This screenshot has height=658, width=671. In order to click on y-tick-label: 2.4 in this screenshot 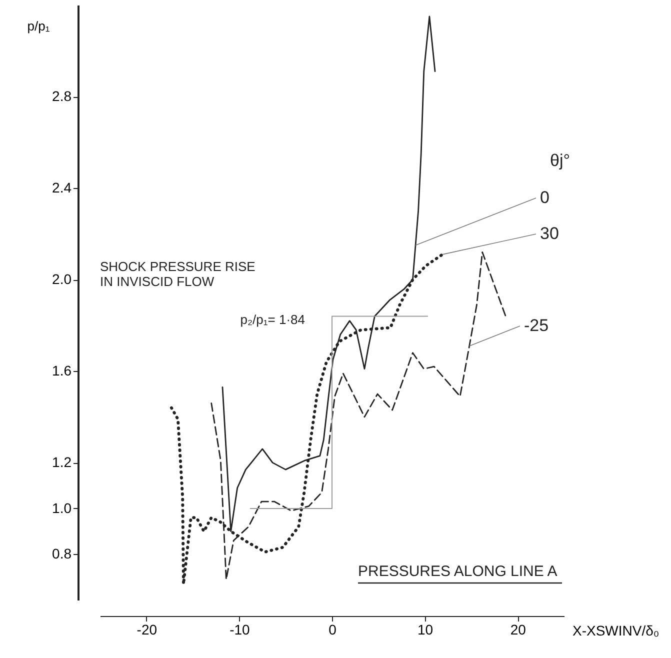, I will do `click(62, 188)`.